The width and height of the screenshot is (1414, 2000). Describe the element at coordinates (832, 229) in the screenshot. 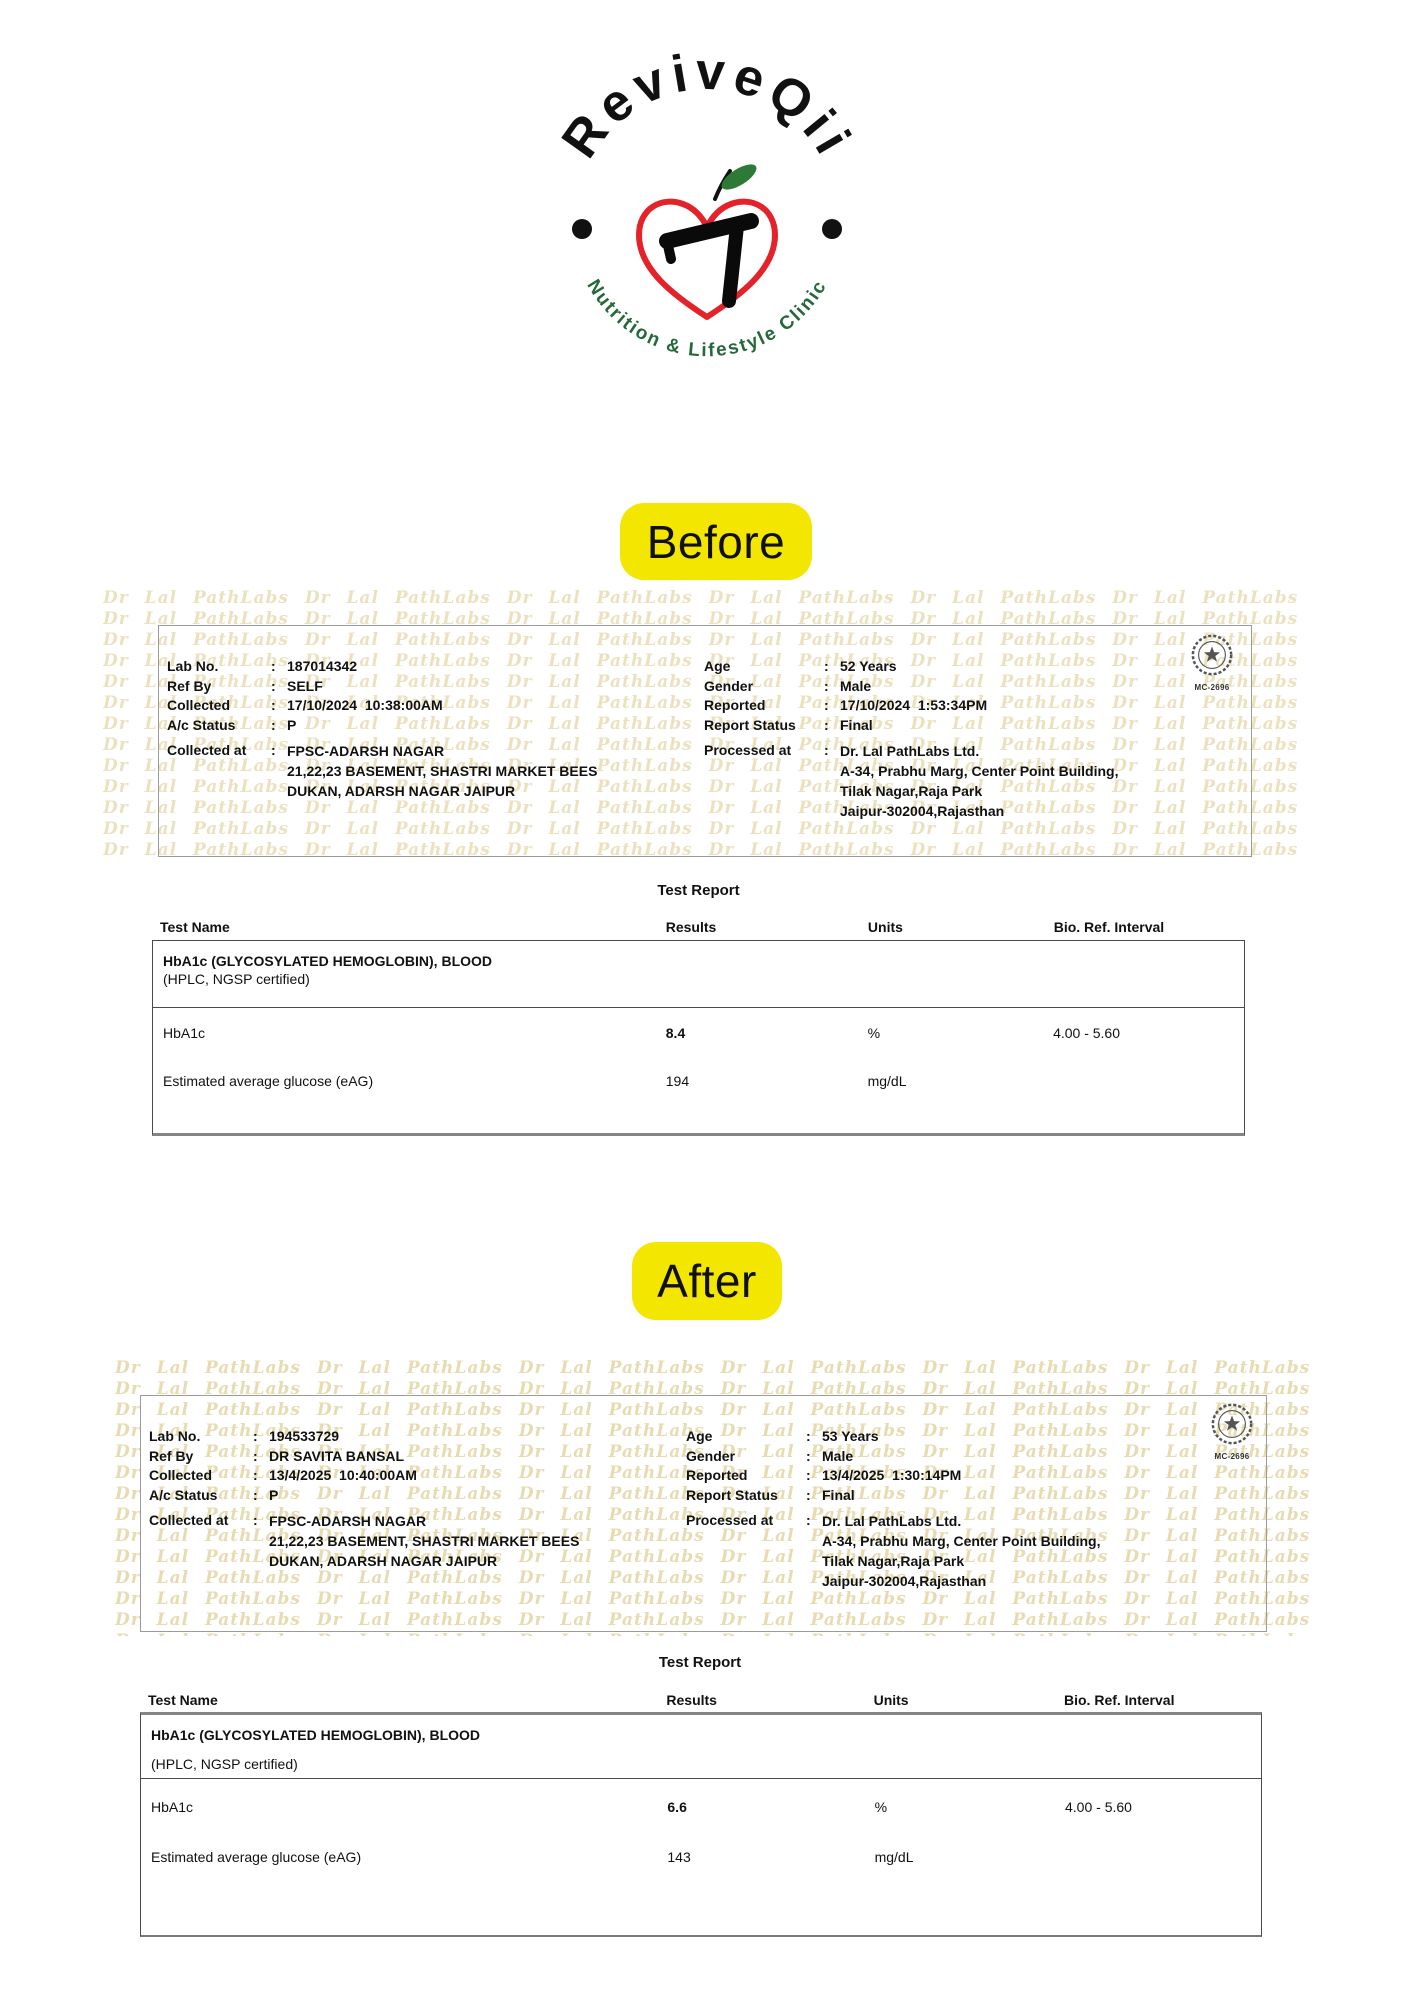

I see `right-bullet-dot-icon` at that location.